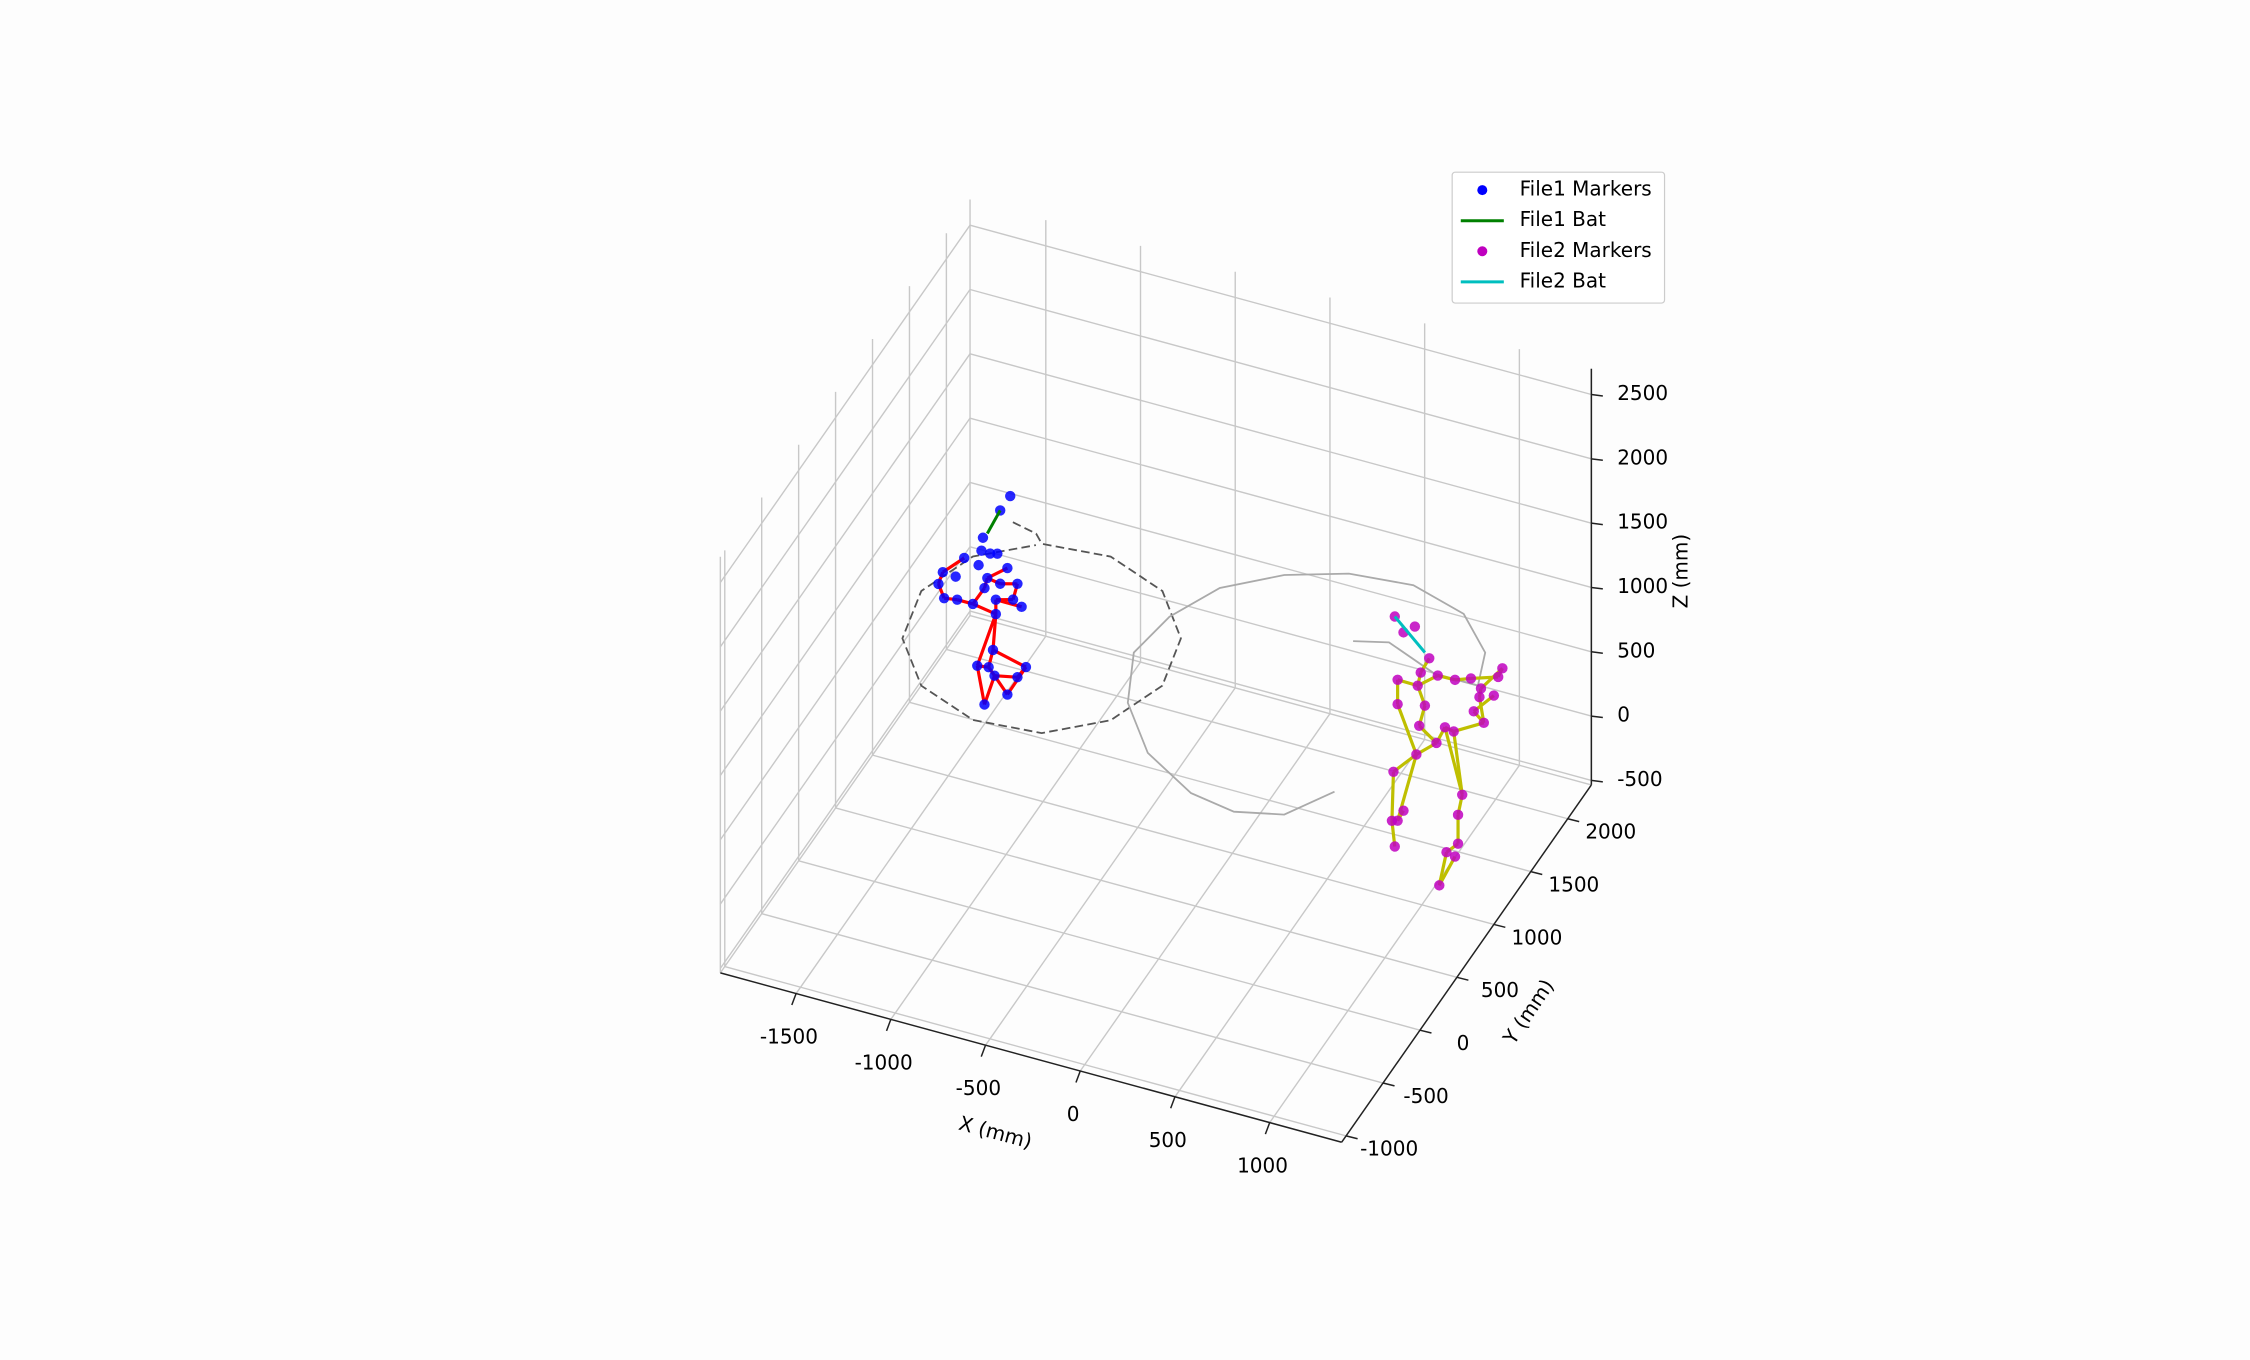 This screenshot has height=1360, width=2250. I want to click on z-tick-label: -500, so click(1639, 779).